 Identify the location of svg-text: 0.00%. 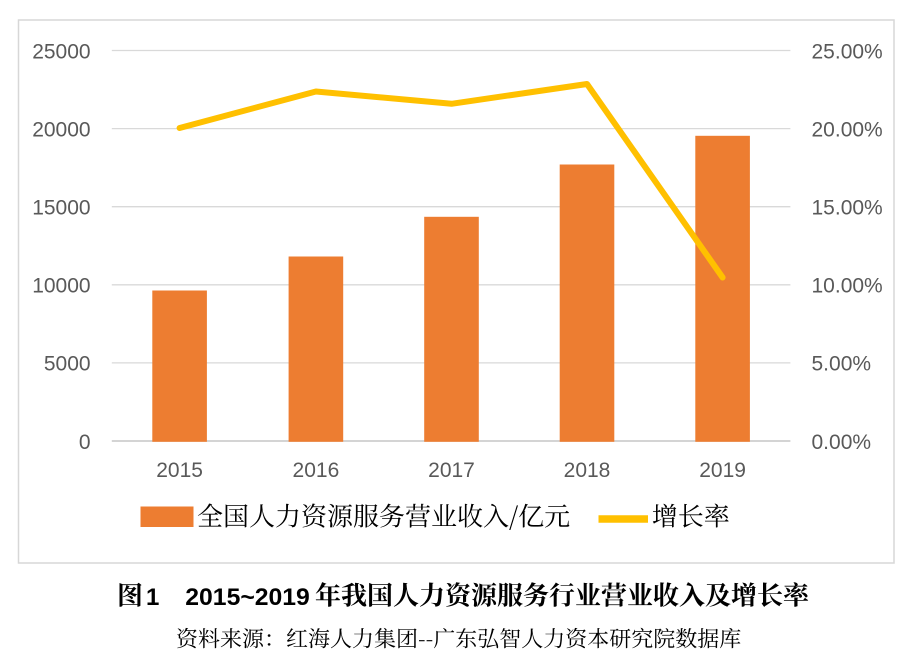
(842, 442).